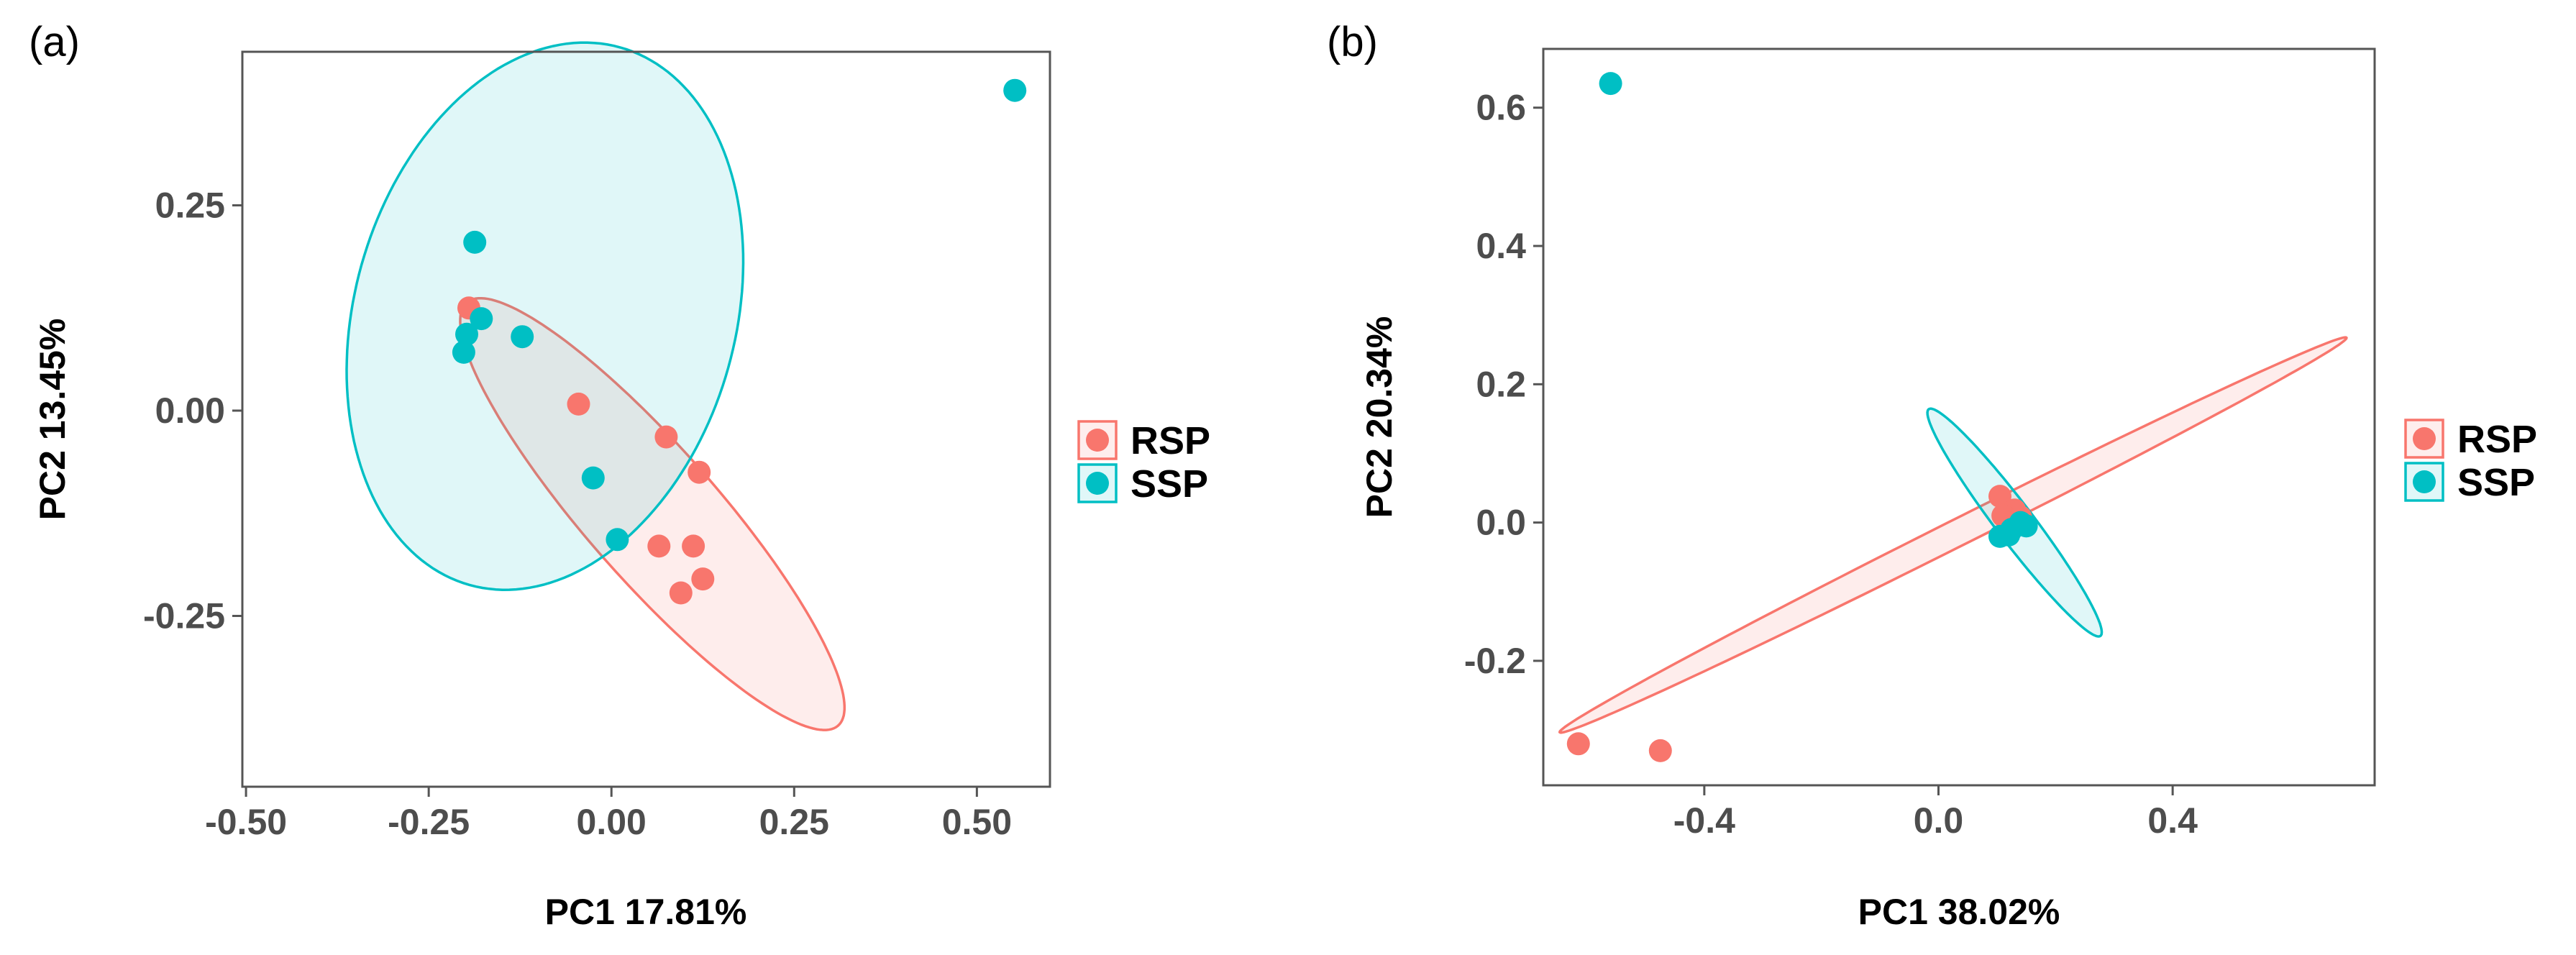  I want to click on y-tick-label: 0.00, so click(190, 410).